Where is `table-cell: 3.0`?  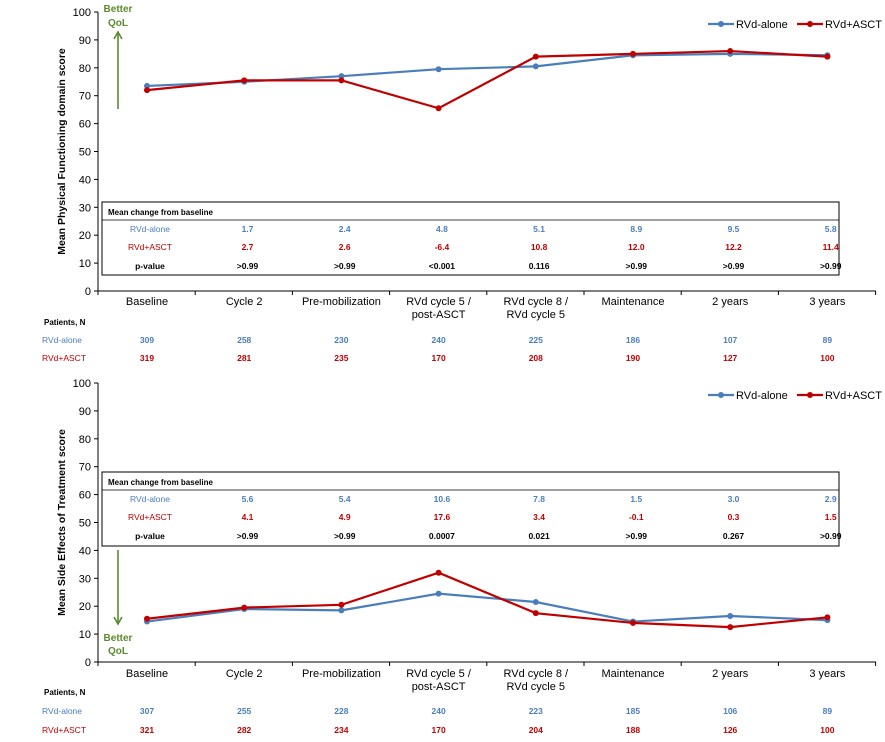
table-cell: 3.0 is located at coordinates (734, 499).